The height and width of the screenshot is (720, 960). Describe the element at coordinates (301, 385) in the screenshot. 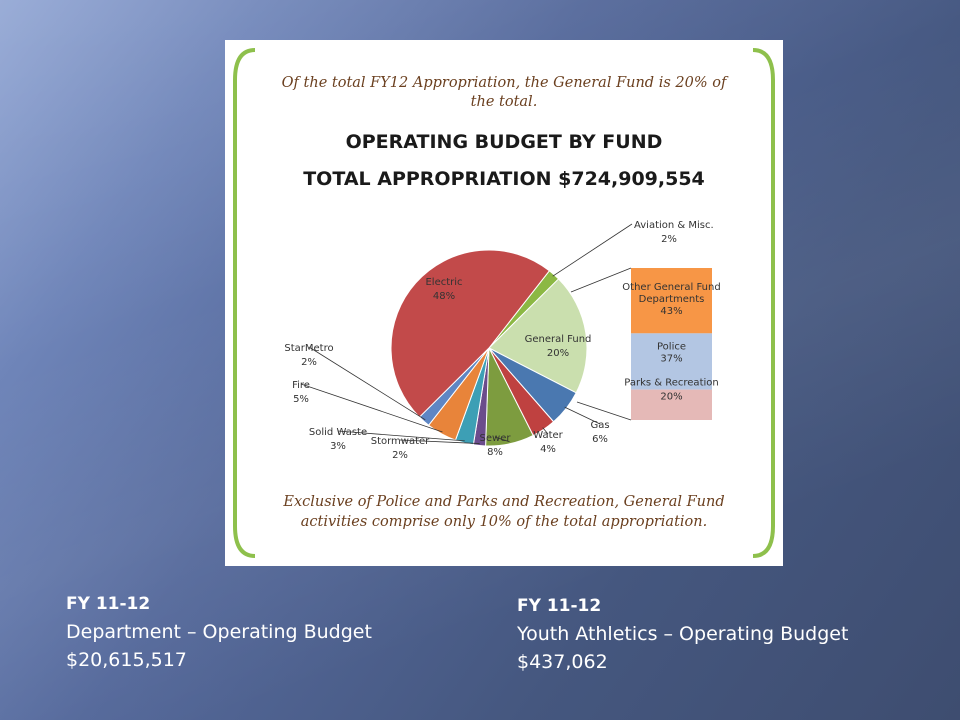

I see `slice-label-fire: Fire` at that location.